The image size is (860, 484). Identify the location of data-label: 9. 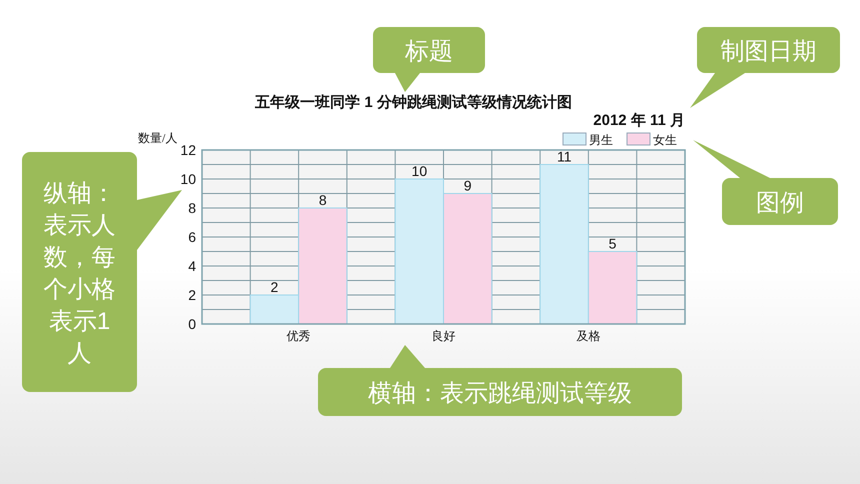
(468, 186).